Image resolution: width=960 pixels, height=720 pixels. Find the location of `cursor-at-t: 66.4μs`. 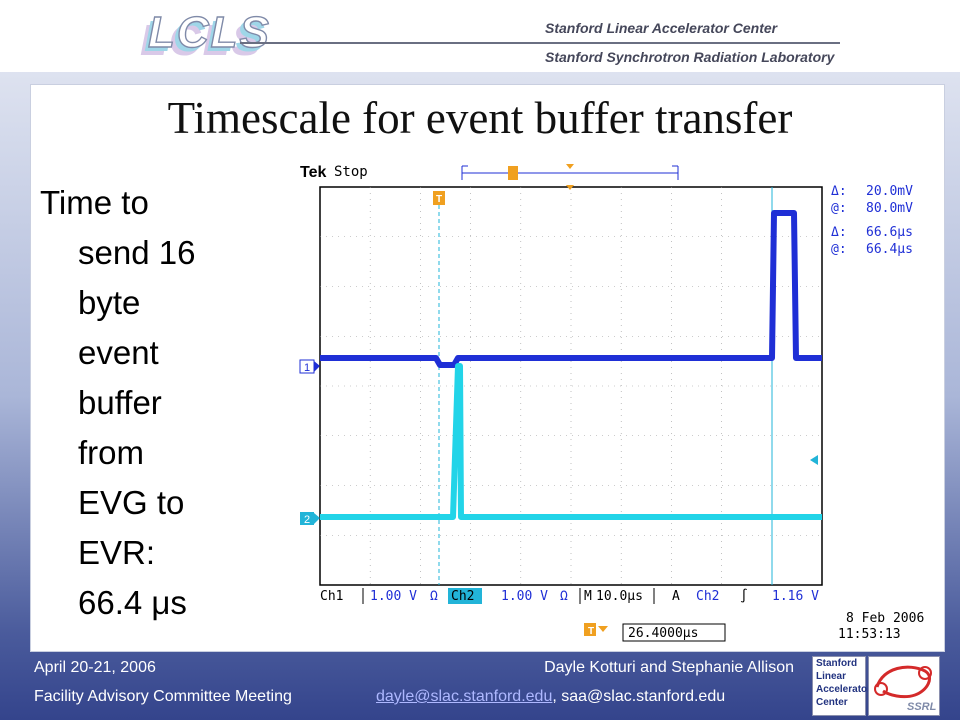

cursor-at-t: 66.4μs is located at coordinates (889, 249).